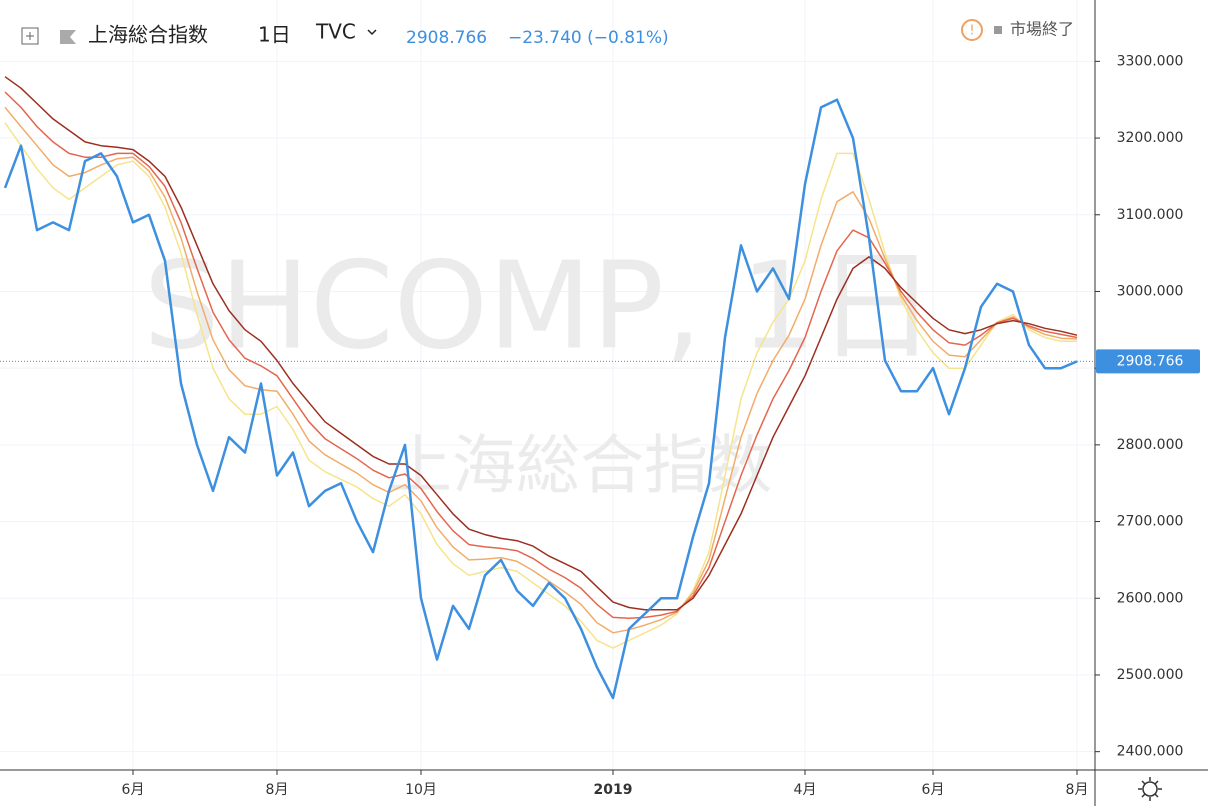  I want to click on y-tick-label: 2500.000, so click(1150, 675).